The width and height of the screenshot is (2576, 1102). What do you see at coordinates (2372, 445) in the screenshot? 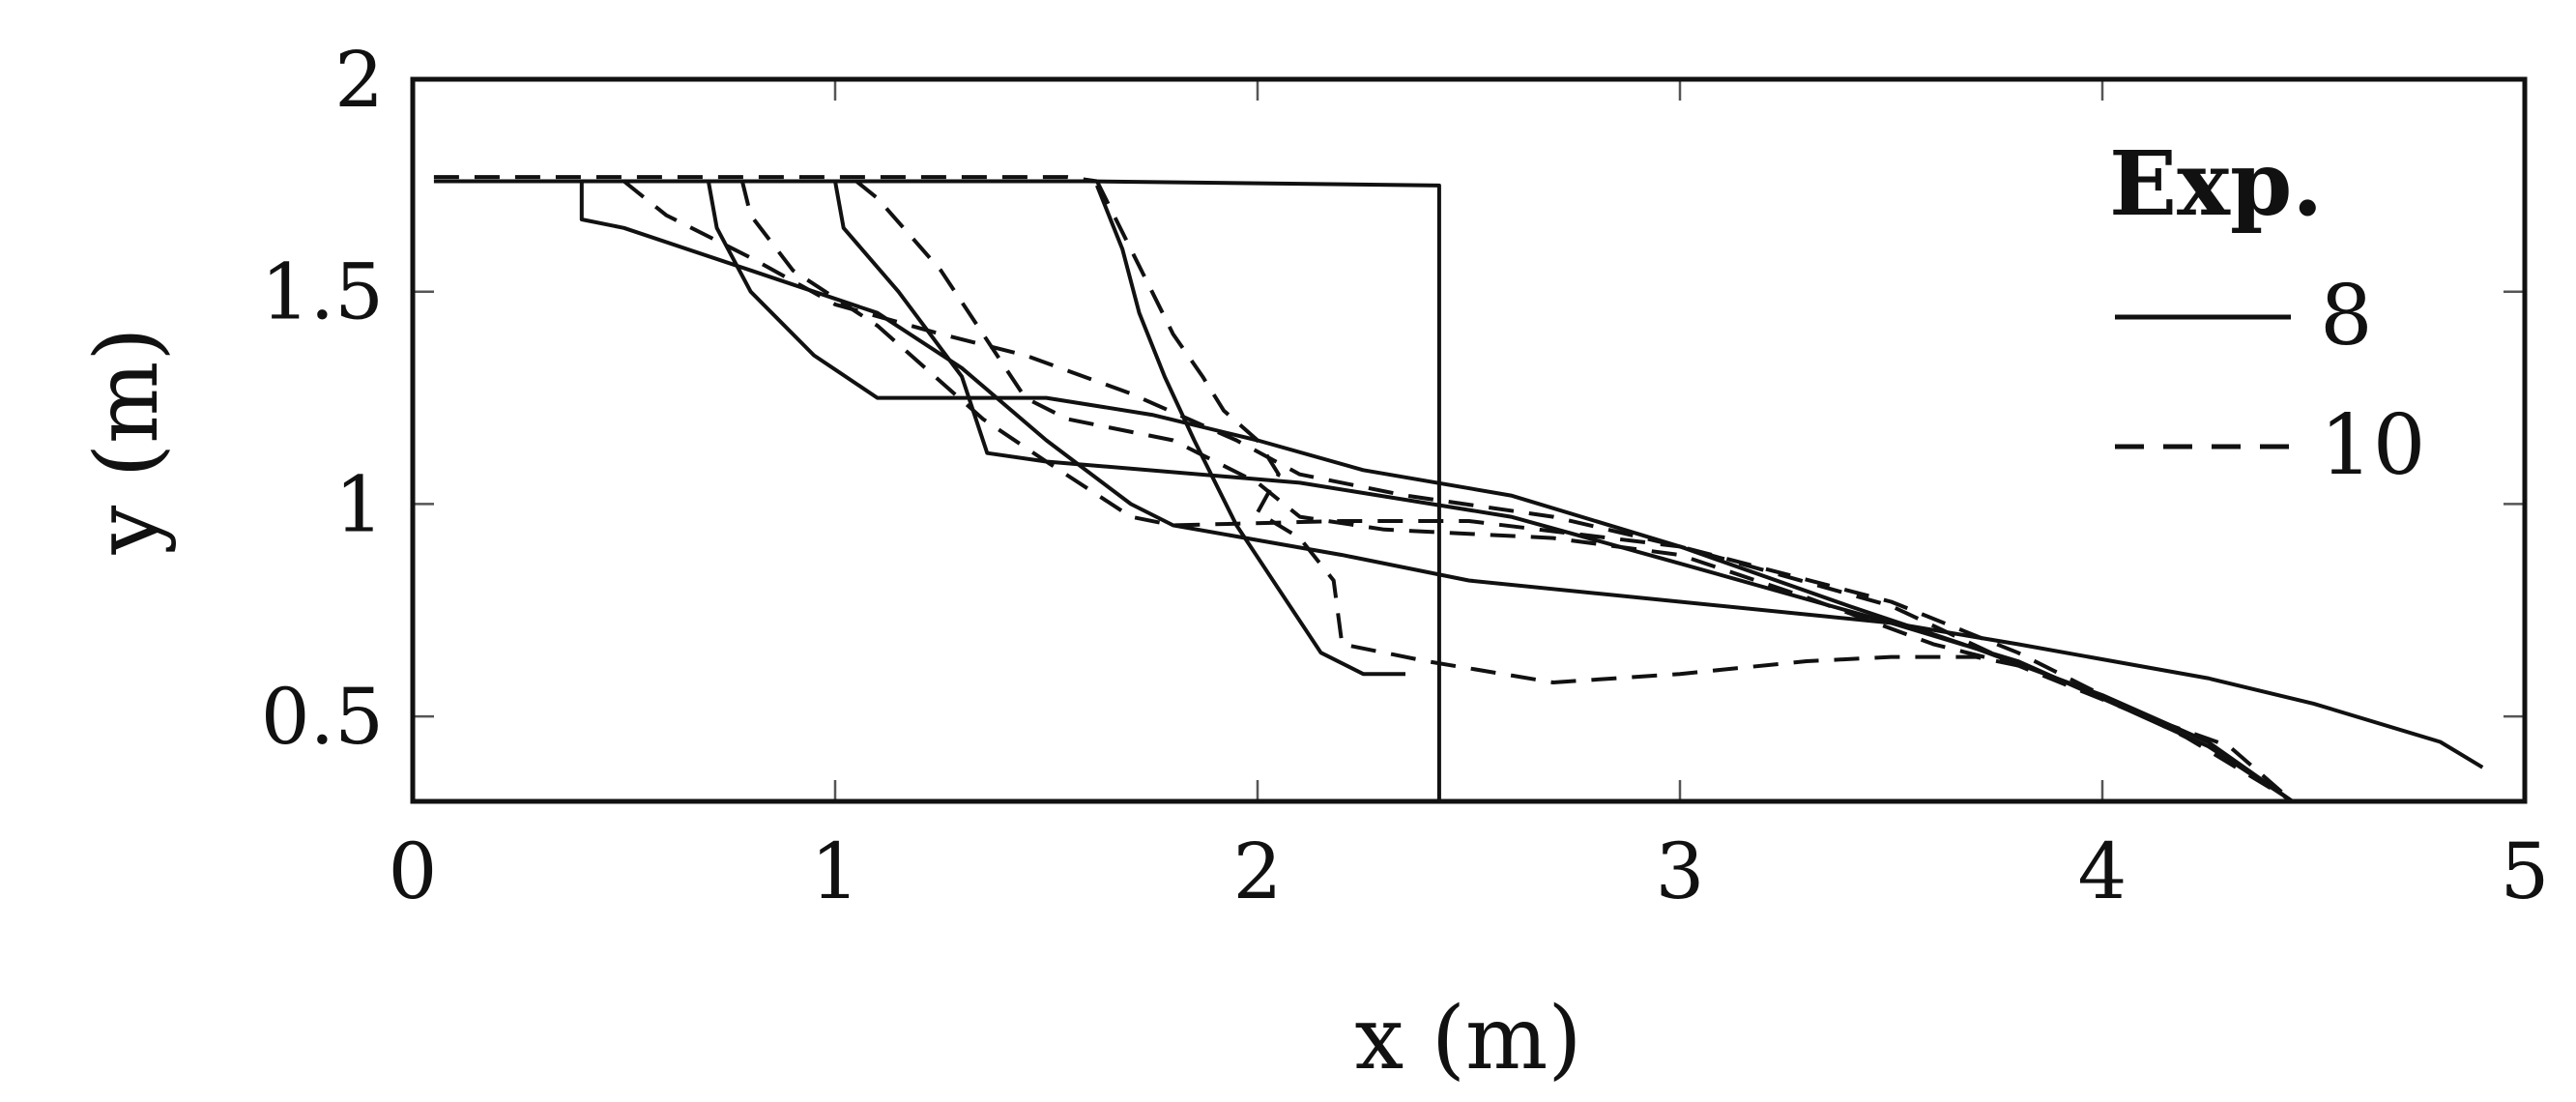
I see `legend-label-10: 10` at bounding box center [2372, 445].